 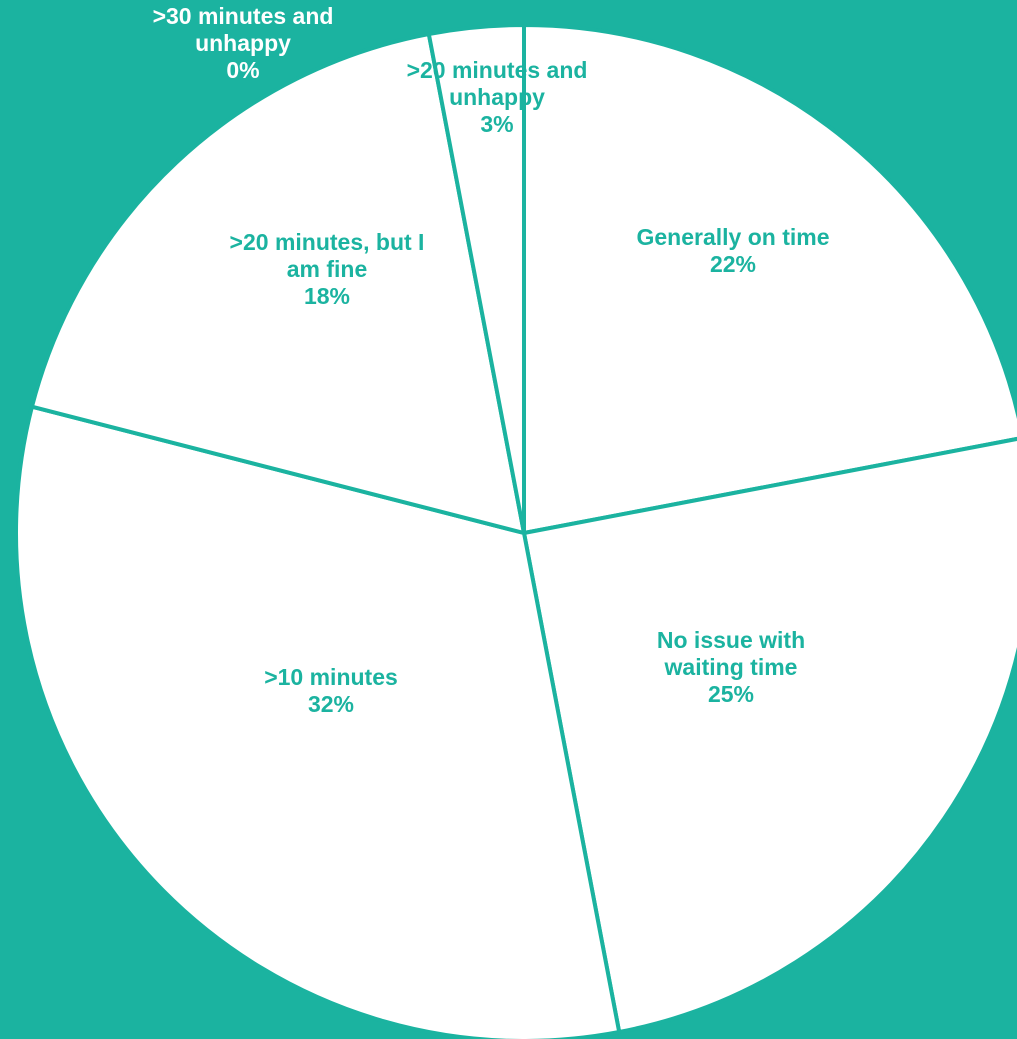 What do you see at coordinates (496, 124) in the screenshot?
I see `slice-value-label: 3%` at bounding box center [496, 124].